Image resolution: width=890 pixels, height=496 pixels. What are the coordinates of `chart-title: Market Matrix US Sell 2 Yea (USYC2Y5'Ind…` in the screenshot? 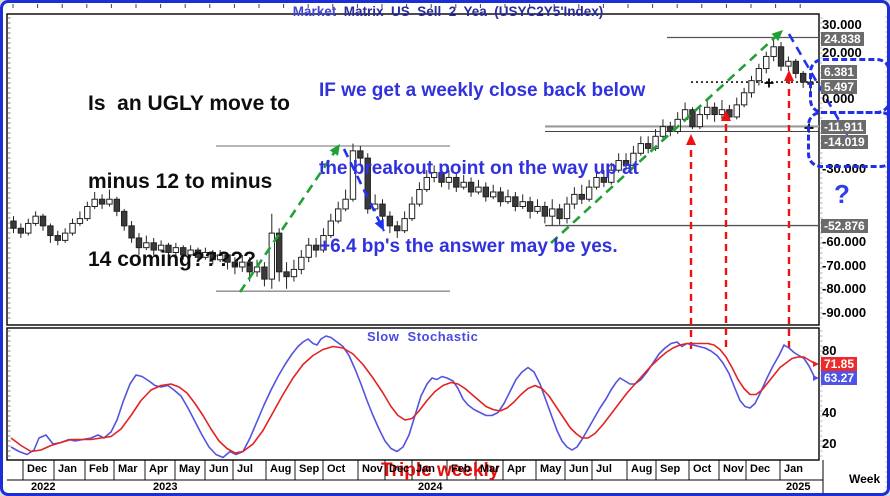 It's located at (445, 11).